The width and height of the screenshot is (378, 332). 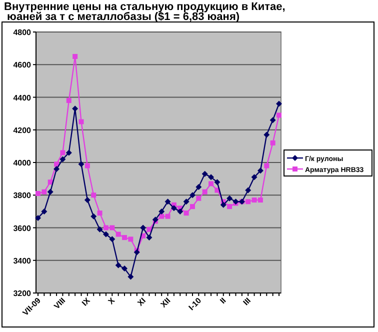 I want to click on x-tick-label: XI, so click(x=142, y=302).